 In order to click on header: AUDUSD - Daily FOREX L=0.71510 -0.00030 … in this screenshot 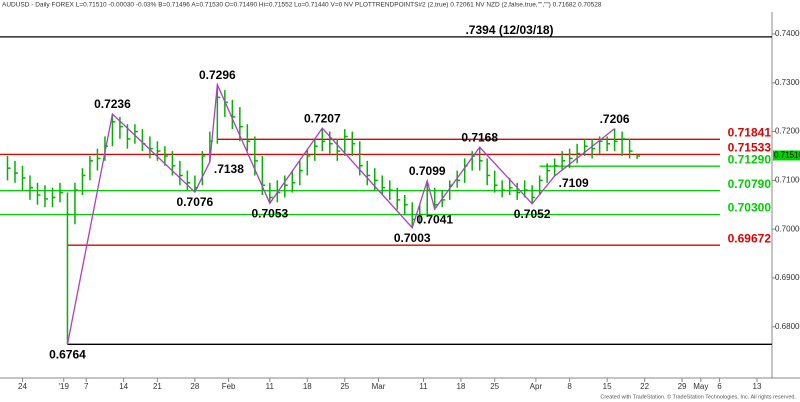, I will do `click(302, 5)`.